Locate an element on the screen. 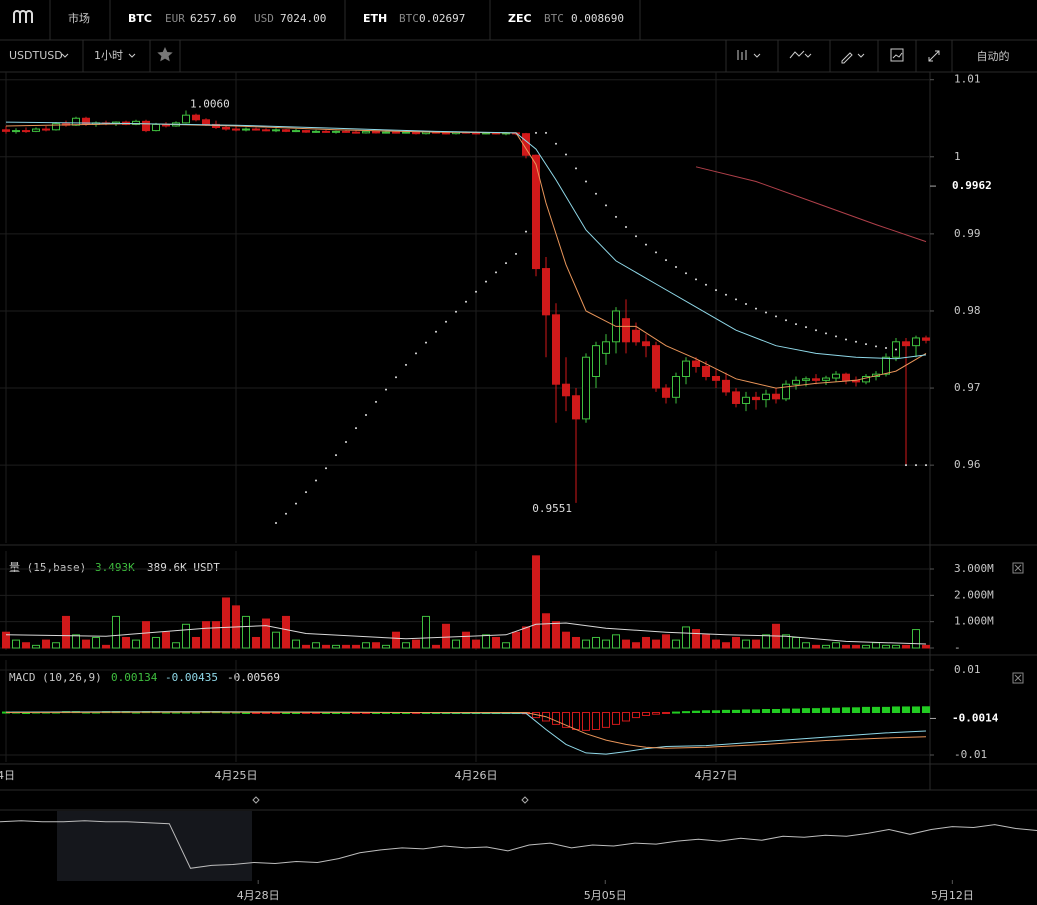 This screenshot has width=1037, height=905. y-tick-label: 1.000M is located at coordinates (974, 621).